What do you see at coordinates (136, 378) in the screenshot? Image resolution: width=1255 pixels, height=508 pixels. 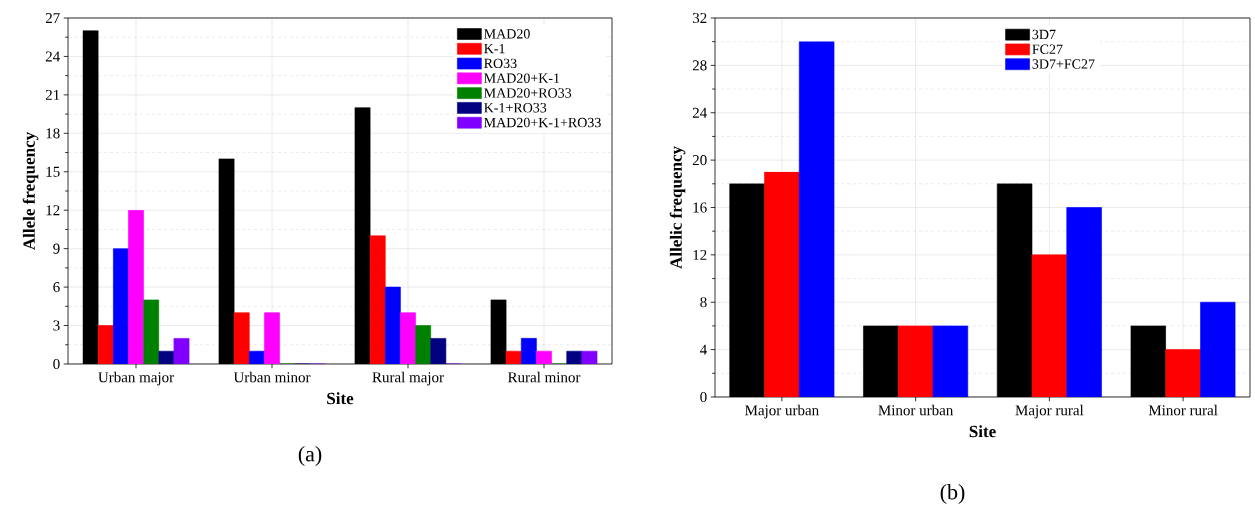 I see `x-tick-label: Urban major` at bounding box center [136, 378].